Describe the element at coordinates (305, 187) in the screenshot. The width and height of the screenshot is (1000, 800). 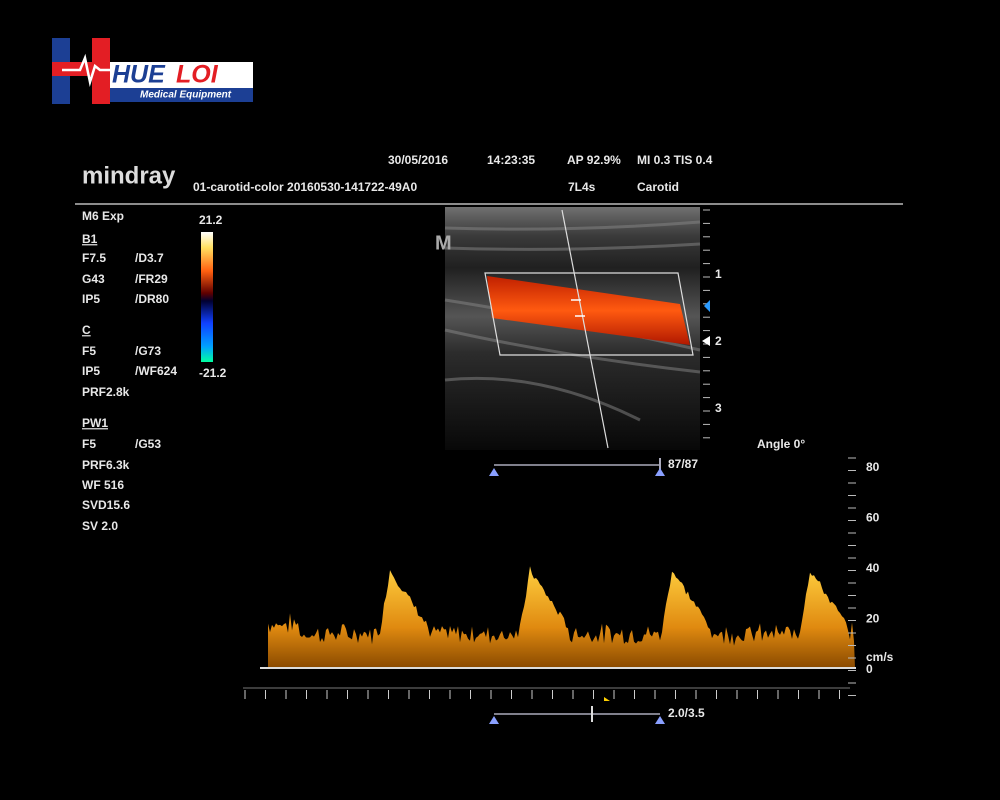
I see `file-name: 01-carotid-color 20160530-141722-49A0` at that location.